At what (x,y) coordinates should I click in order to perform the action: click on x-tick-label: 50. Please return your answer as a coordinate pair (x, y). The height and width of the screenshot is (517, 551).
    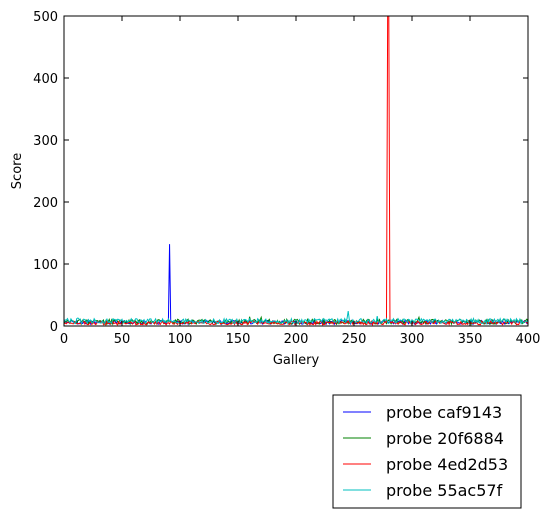
    Looking at the image, I should click on (122, 339).